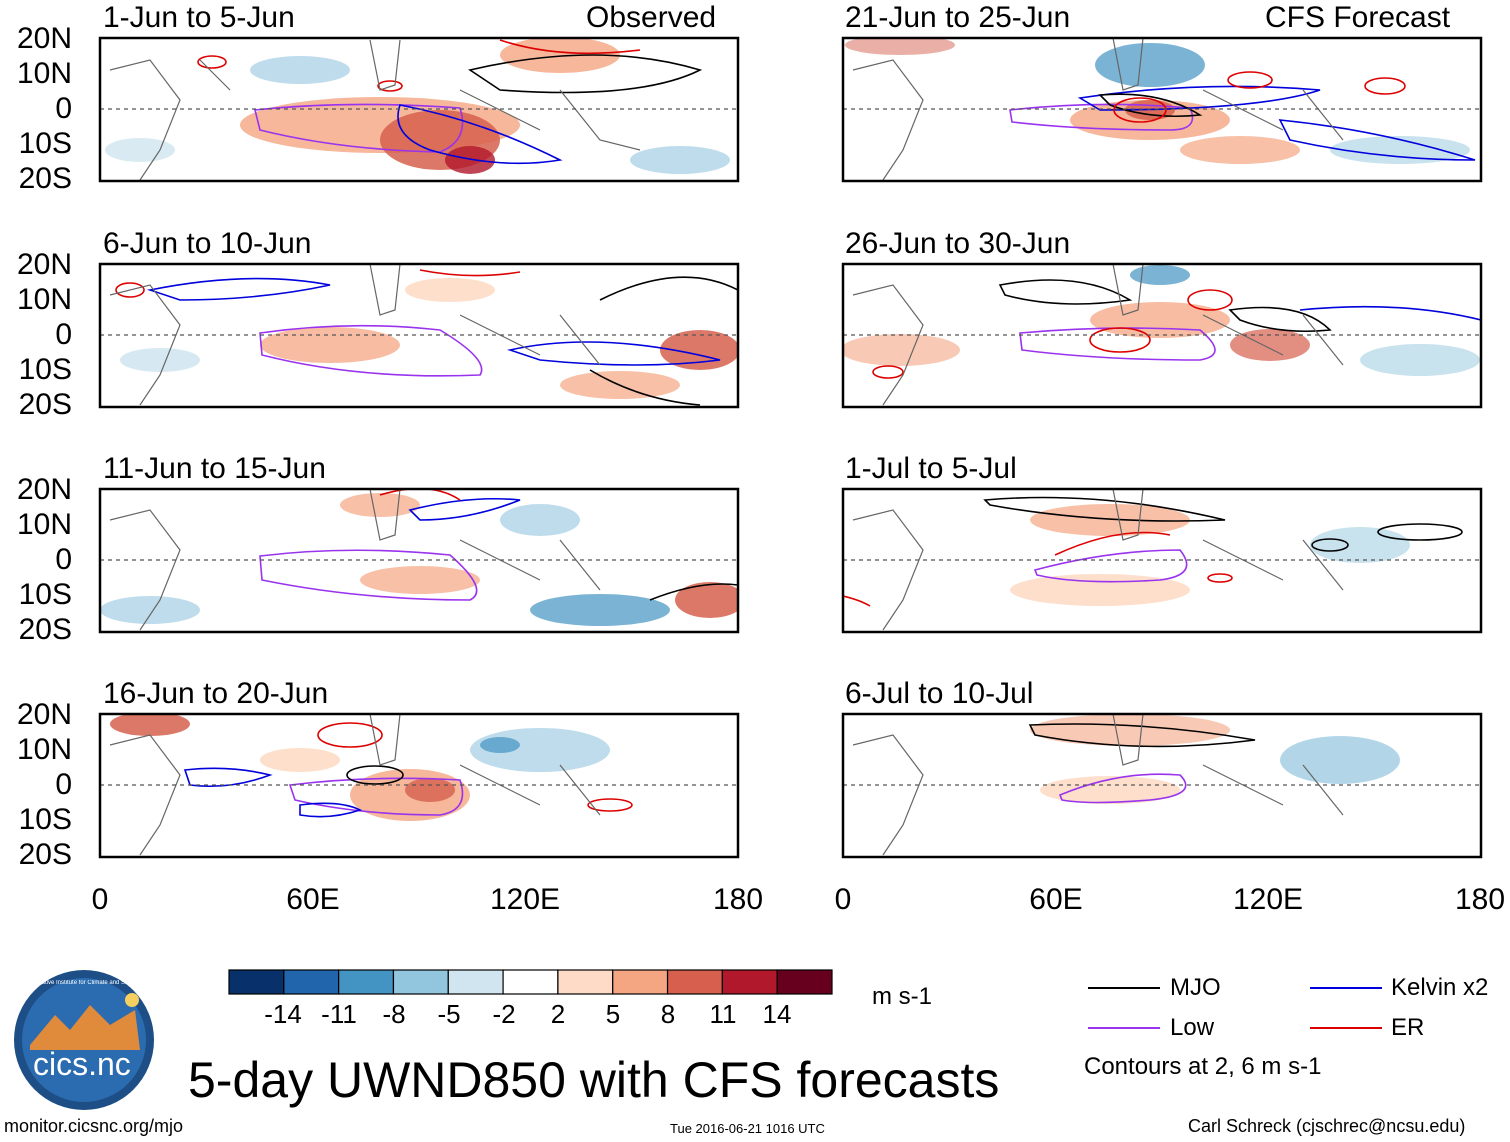 This screenshot has height=1142, width=1510. What do you see at coordinates (199, 17) in the screenshot?
I see `panel-1-title: 1-Jun to 5-Jun` at bounding box center [199, 17].